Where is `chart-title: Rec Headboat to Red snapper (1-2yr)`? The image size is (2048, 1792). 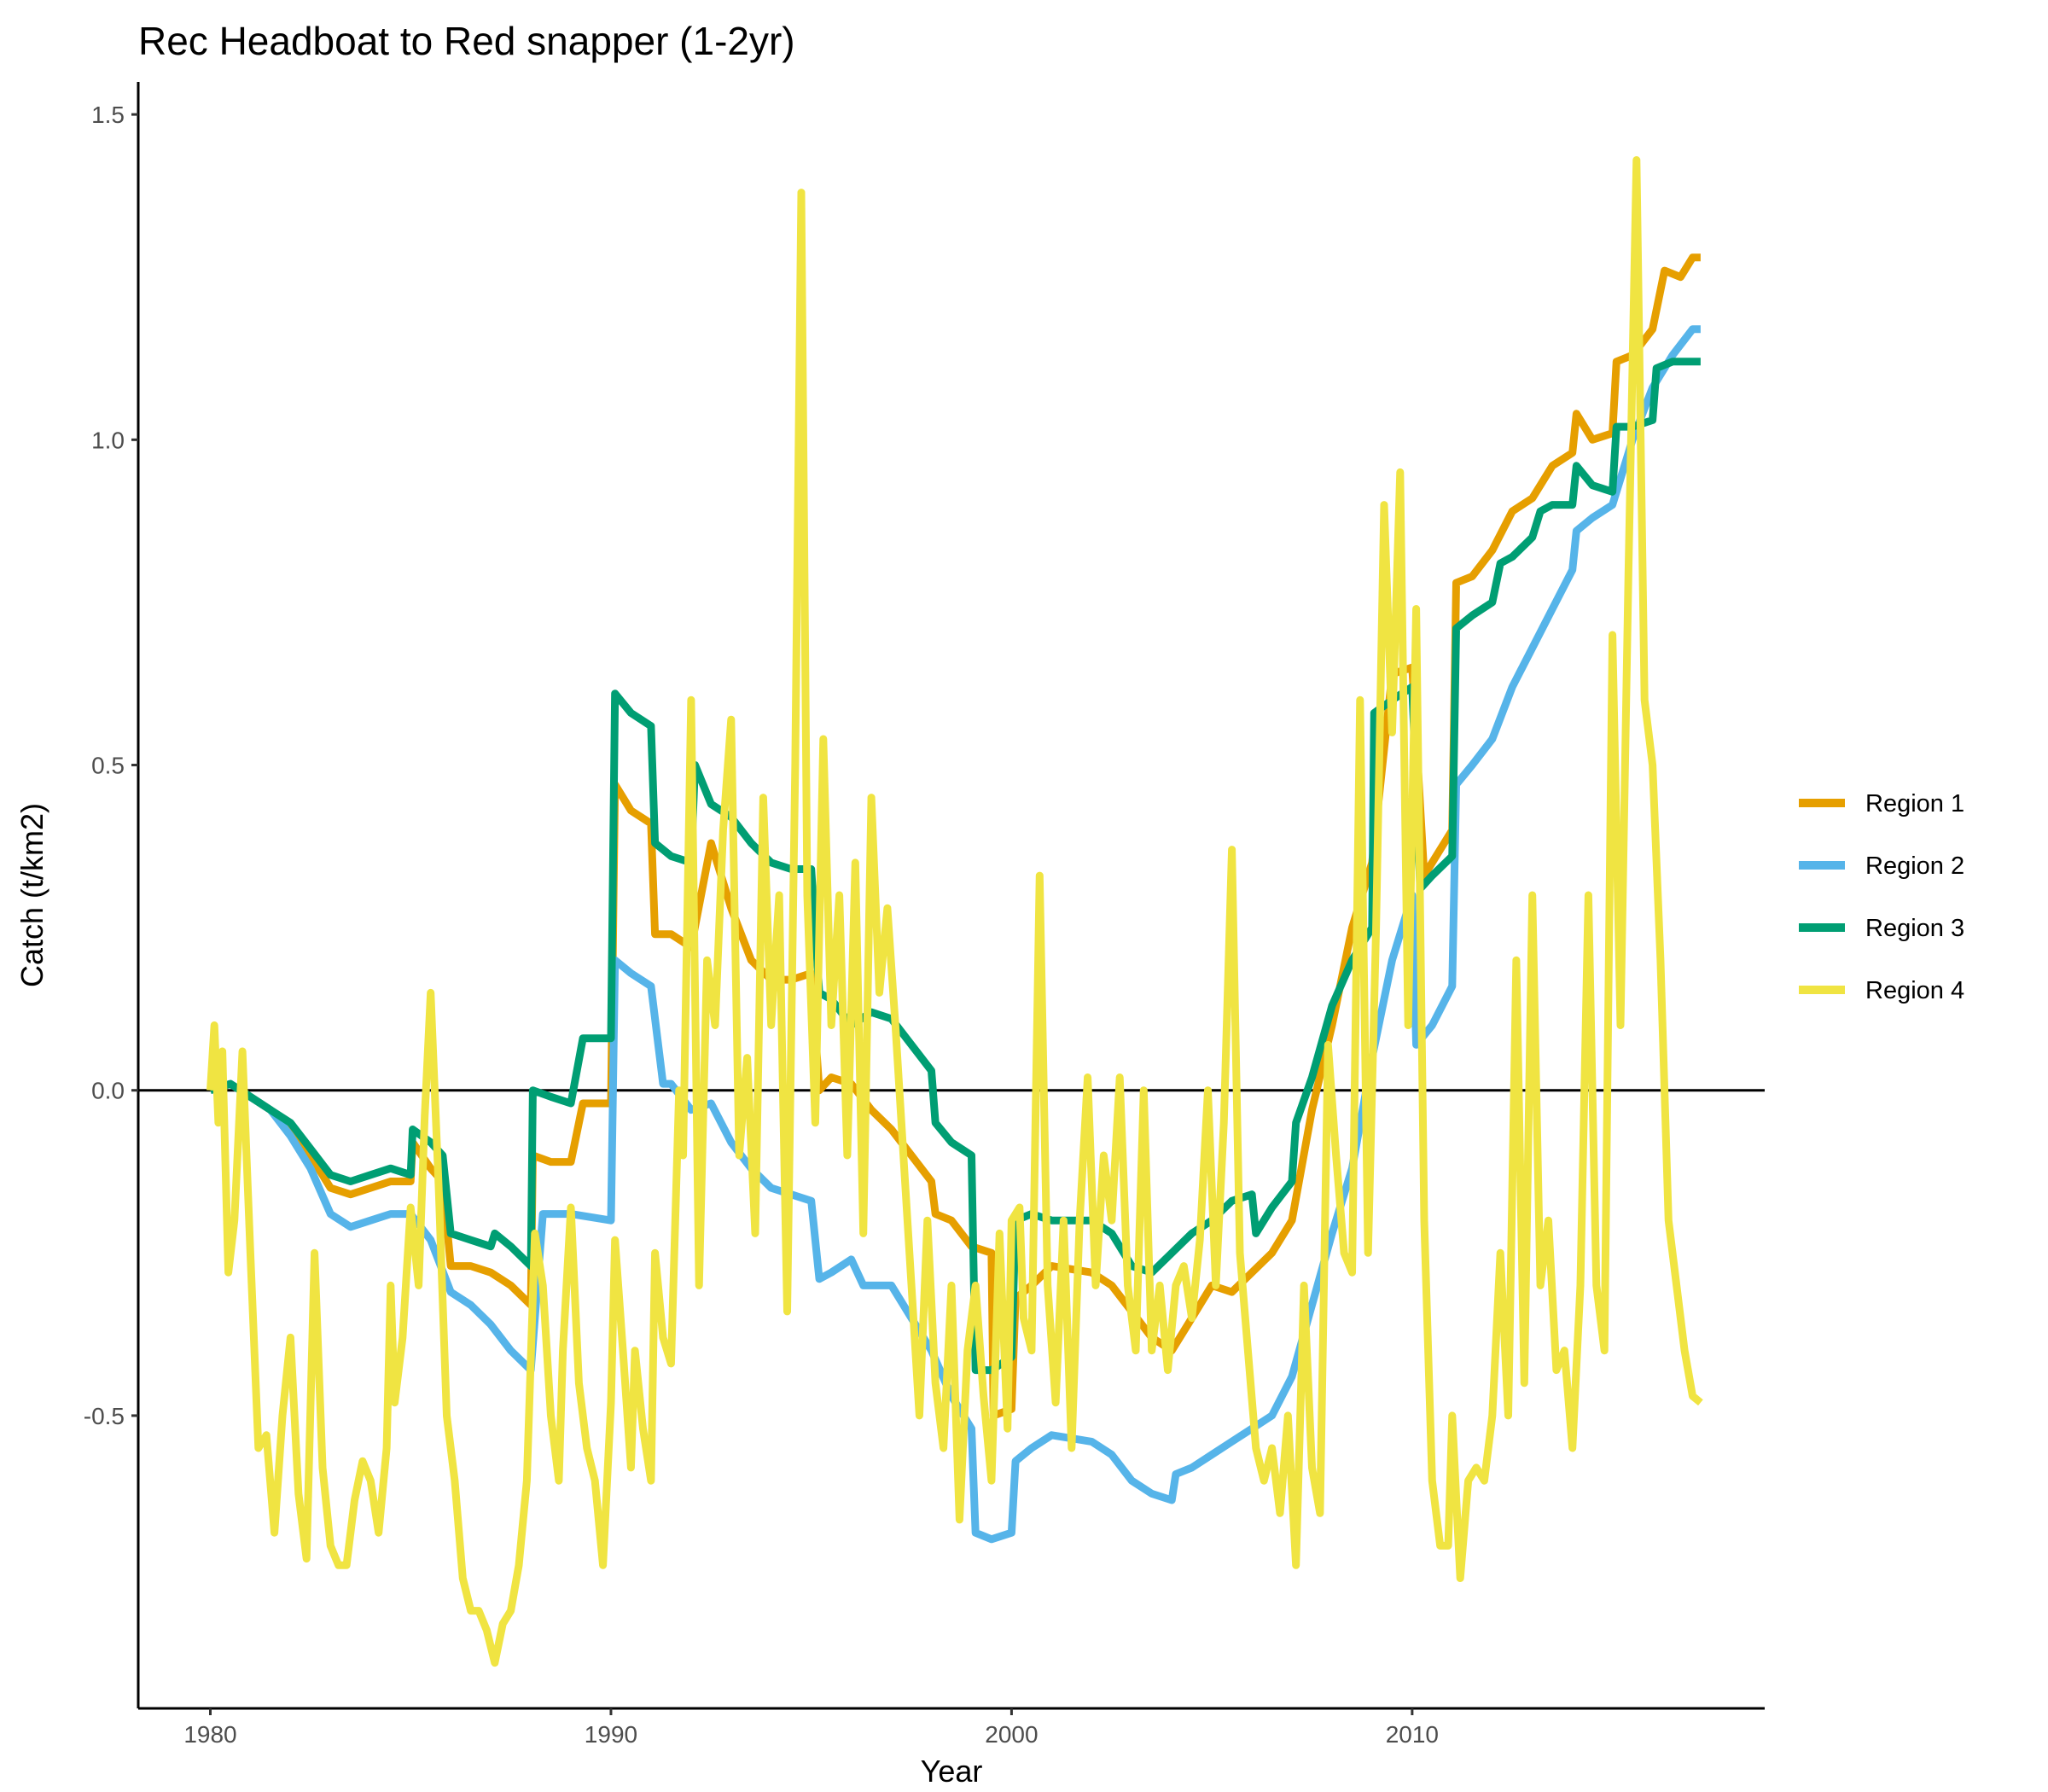
chart-title: Rec Headboat to Red snapper (1-2yr) is located at coordinates (467, 41).